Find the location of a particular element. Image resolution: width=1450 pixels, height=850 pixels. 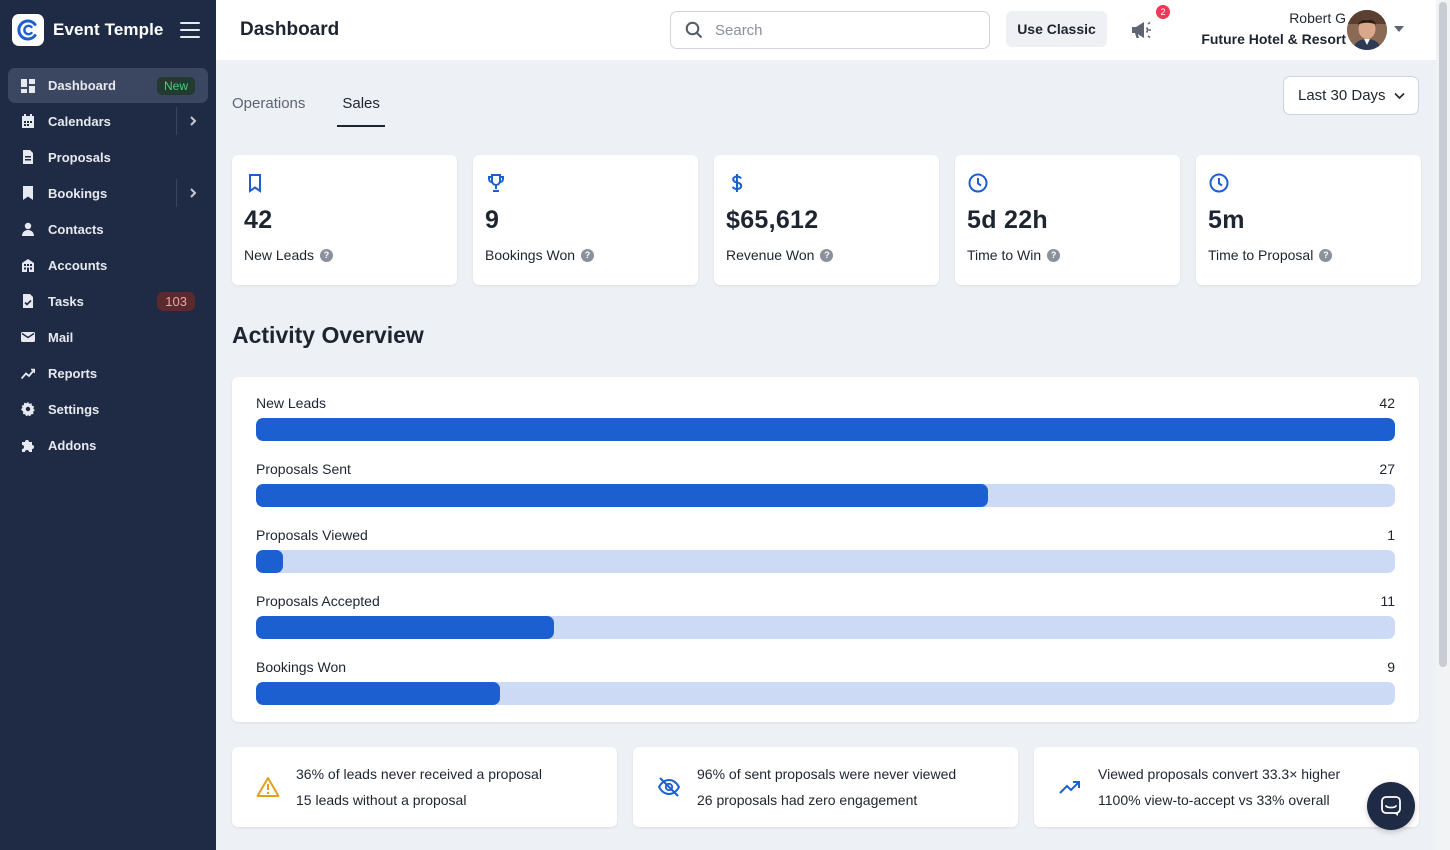

bookmark-icon is located at coordinates (28, 193).